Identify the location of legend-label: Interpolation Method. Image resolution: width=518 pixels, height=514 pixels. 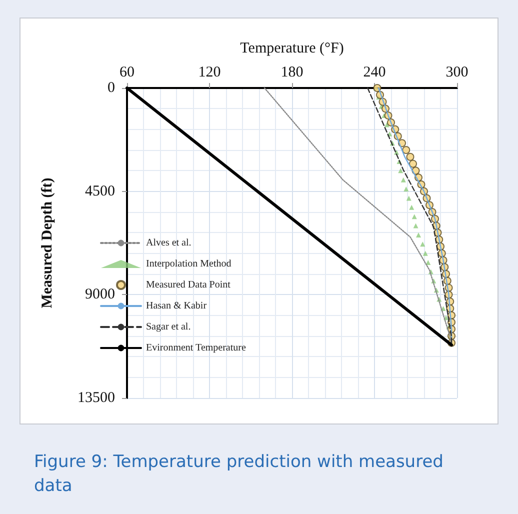
(189, 264).